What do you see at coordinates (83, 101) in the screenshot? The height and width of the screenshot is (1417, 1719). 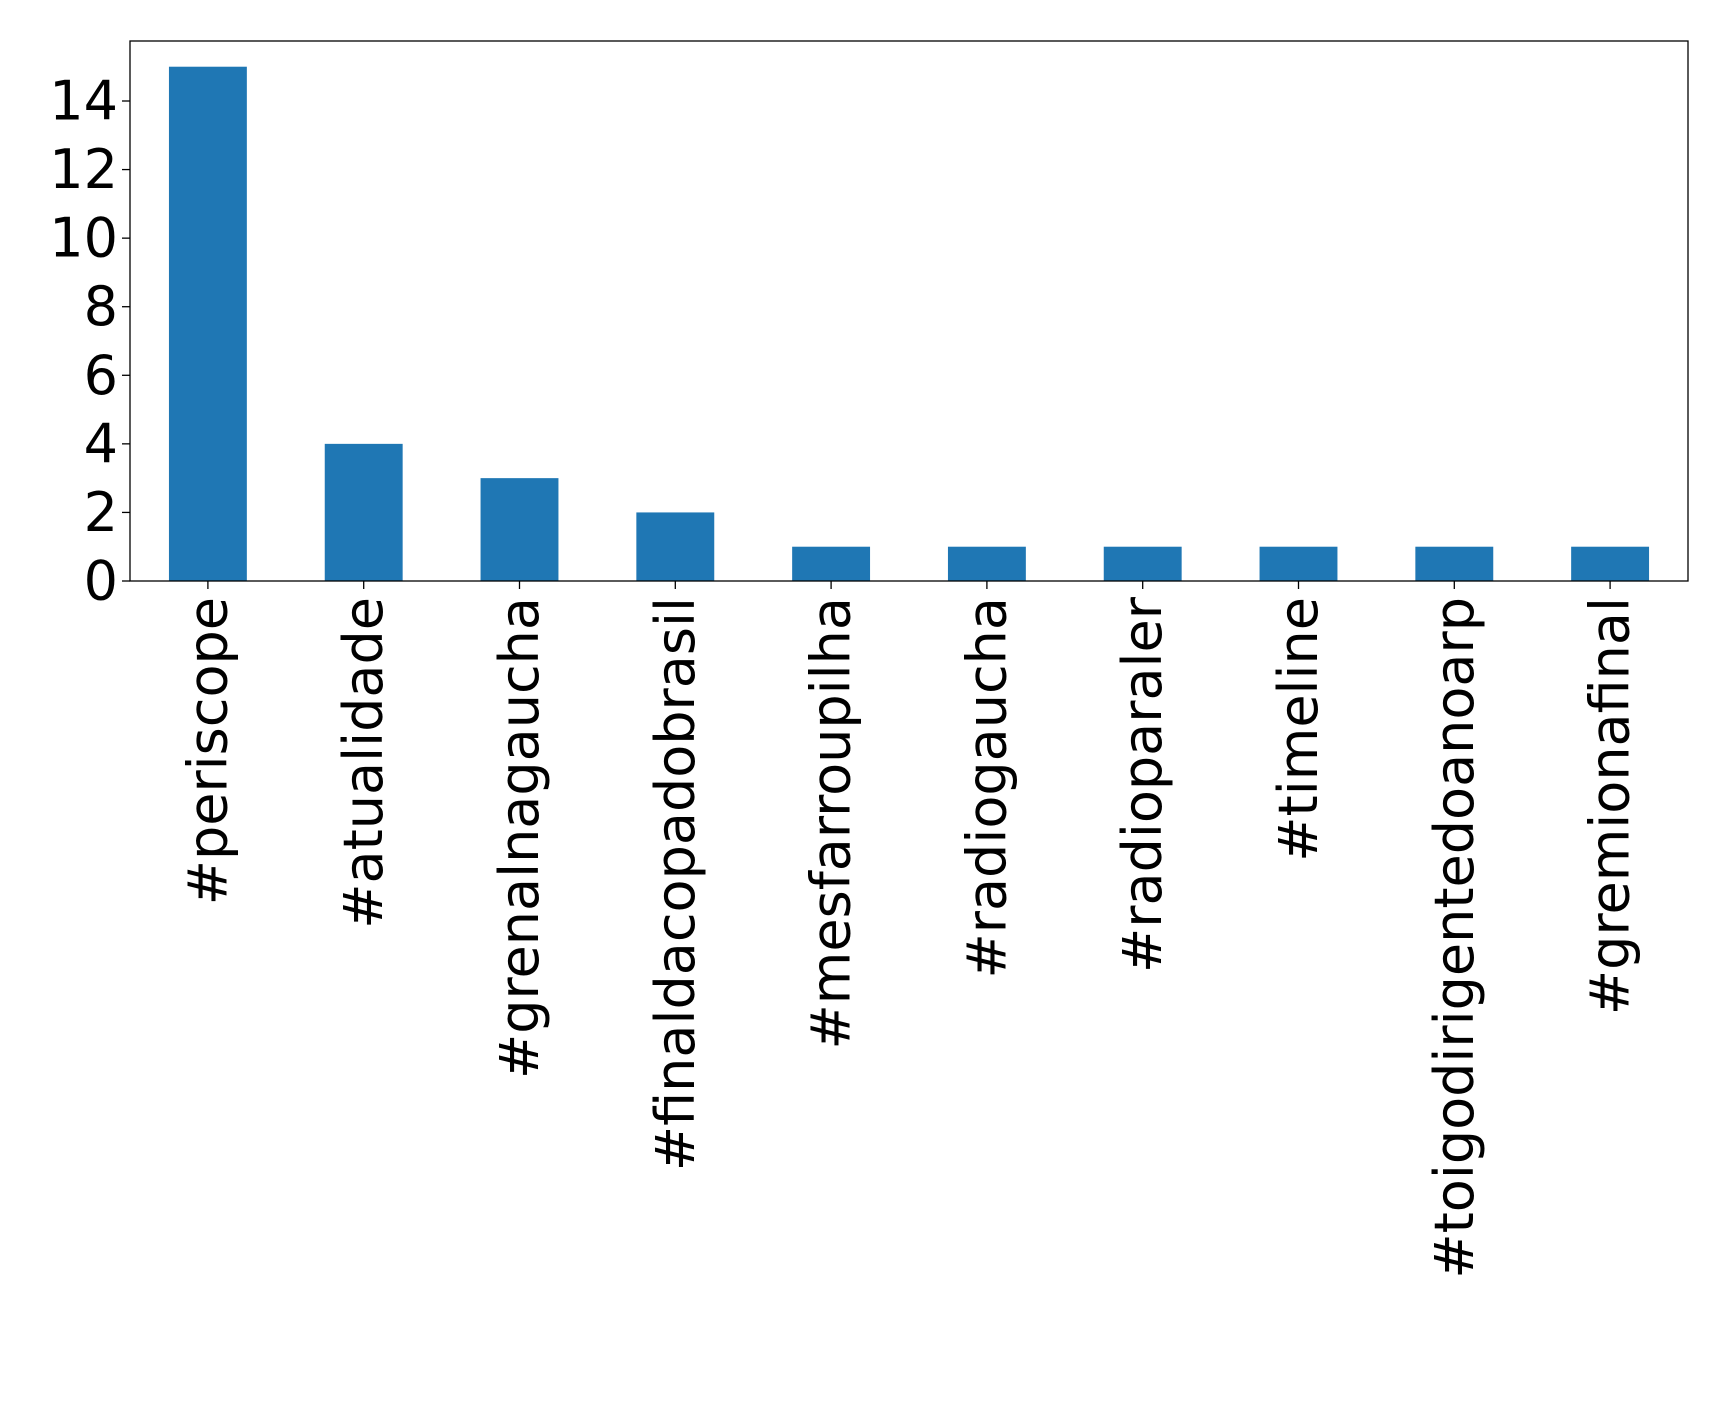 I see `y-tick-label: 14` at bounding box center [83, 101].